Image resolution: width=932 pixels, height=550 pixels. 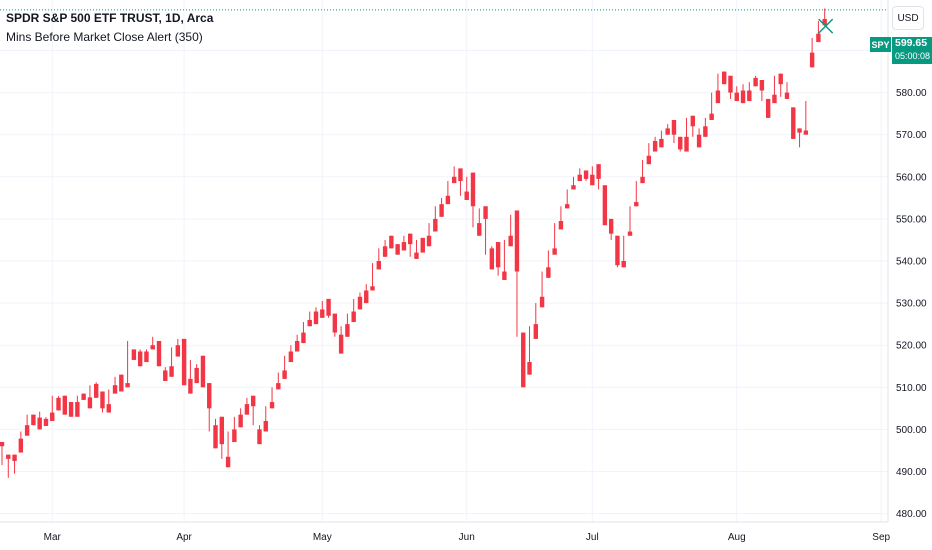 I want to click on time-axis: MarAprMayJunJulAugSepOctNov19, so click(x=488, y=537).